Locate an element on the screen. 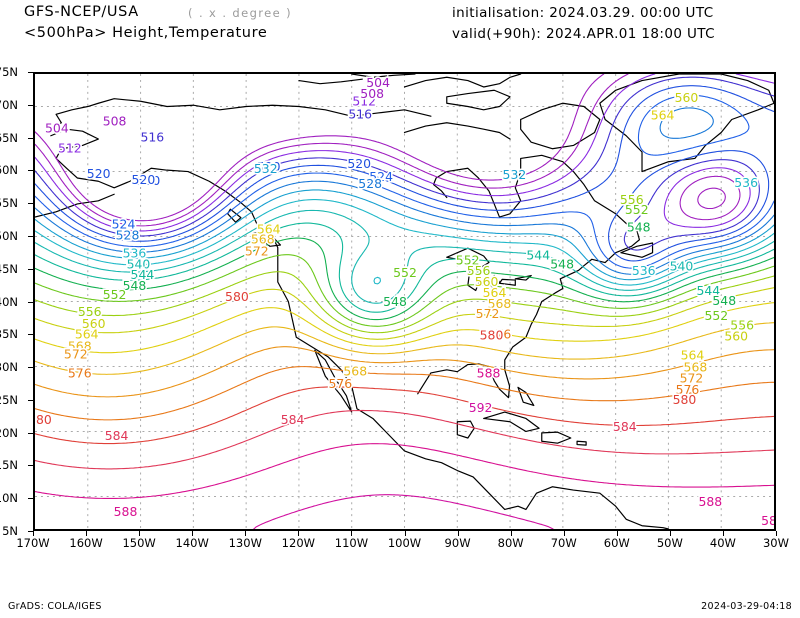 The height and width of the screenshot is (618, 800). y-axis-tick: 60N is located at coordinates (9, 170).